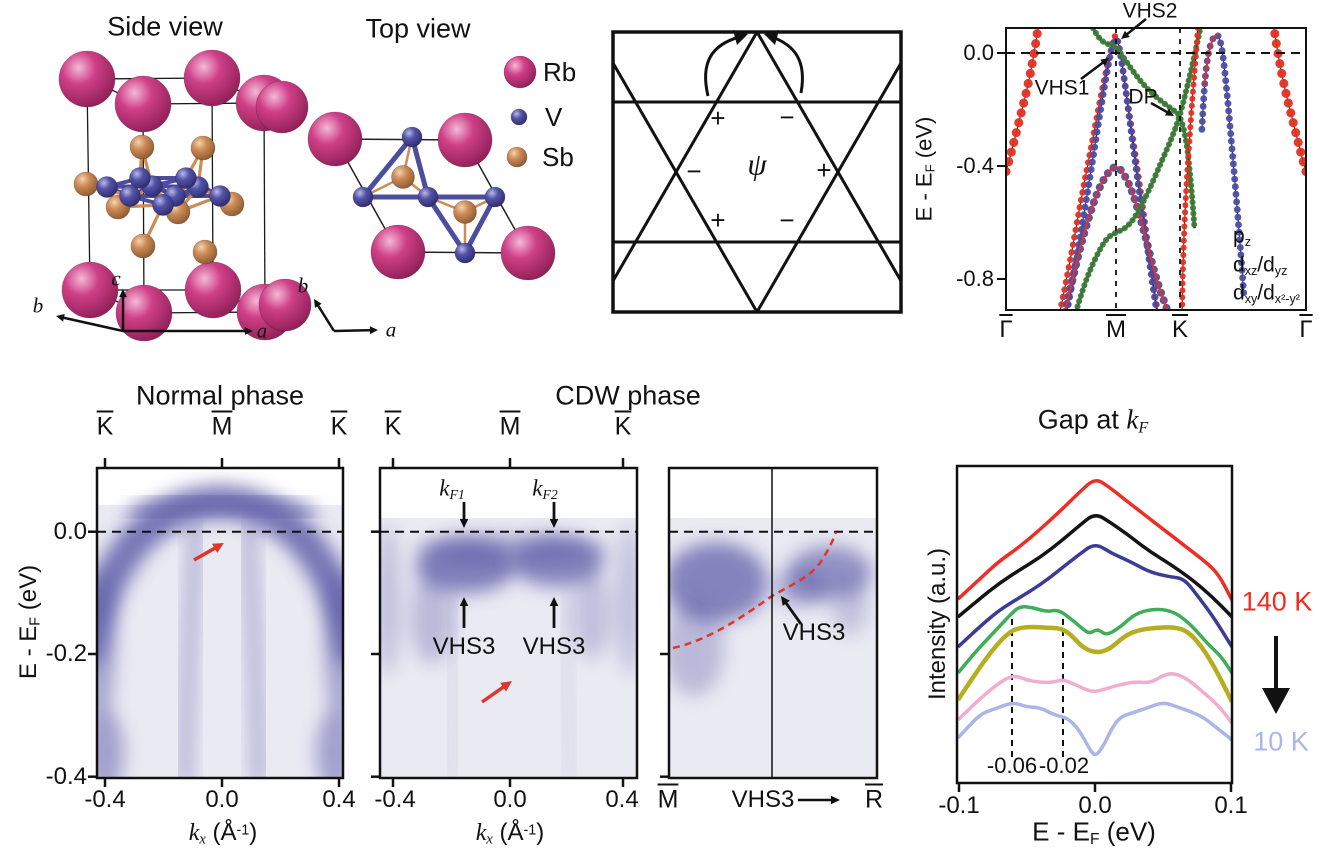 The image size is (1320, 849). What do you see at coordinates (520, 111) in the screenshot?
I see `atom-legend` at bounding box center [520, 111].